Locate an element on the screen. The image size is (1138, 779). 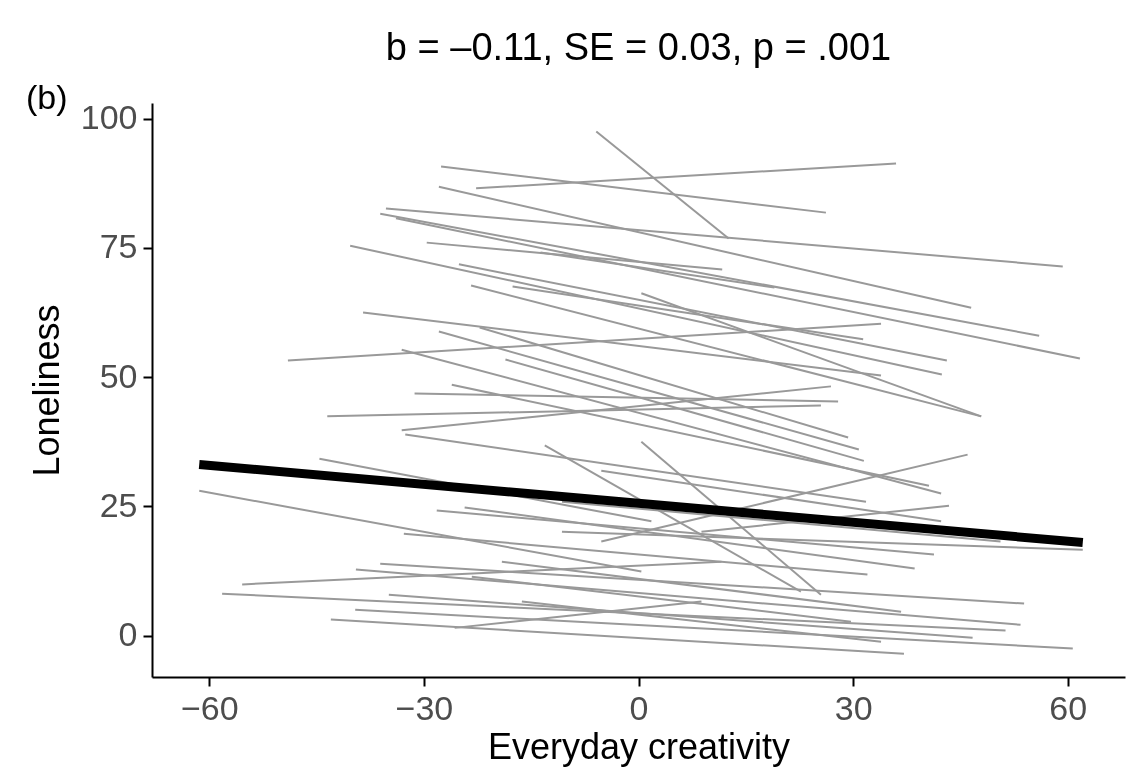
x-tick-label: 30 is located at coordinates (853, 707).